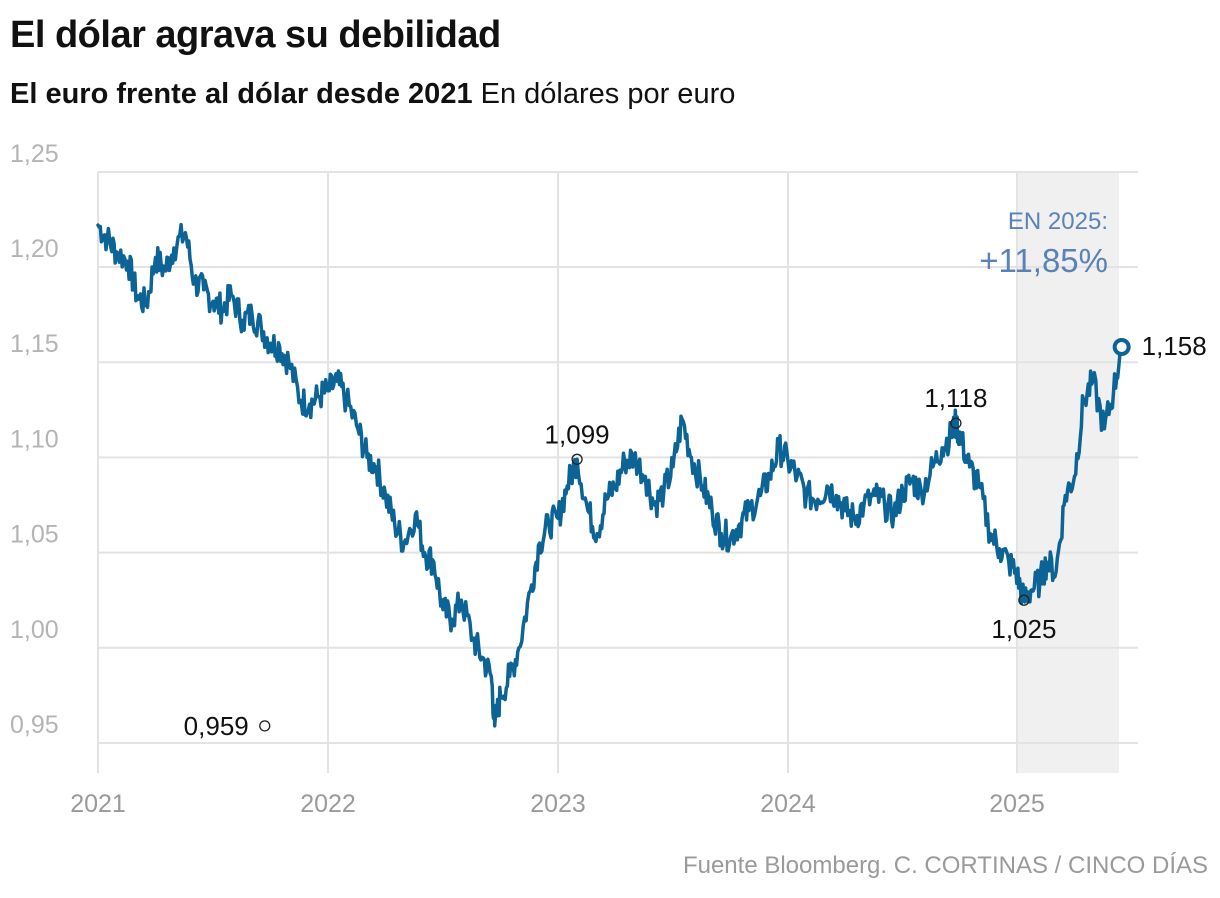  Describe the element at coordinates (34, 249) in the screenshot. I see `y-tick-label: 1,20` at that location.